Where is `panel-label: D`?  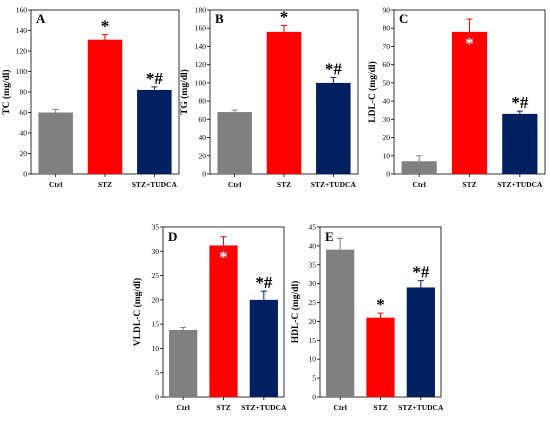 panel-label: D is located at coordinates (172, 236).